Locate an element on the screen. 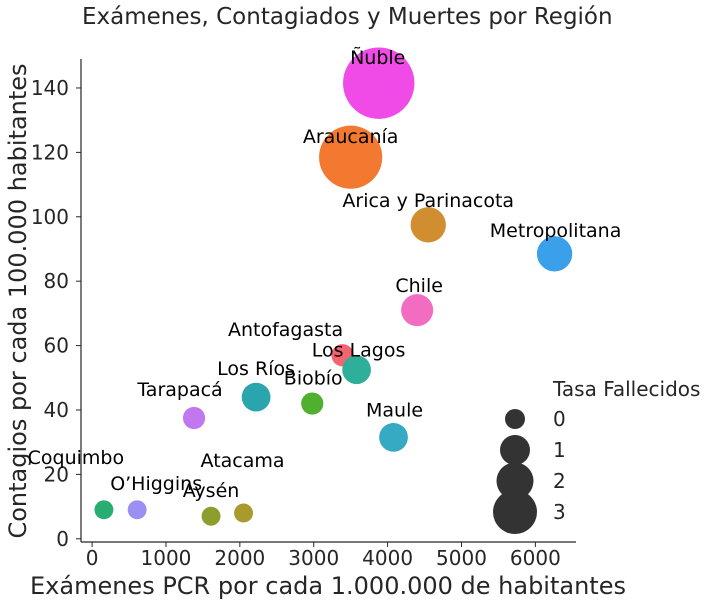 This screenshot has height=605, width=719. data-point-label: O’Higgins is located at coordinates (156, 484).